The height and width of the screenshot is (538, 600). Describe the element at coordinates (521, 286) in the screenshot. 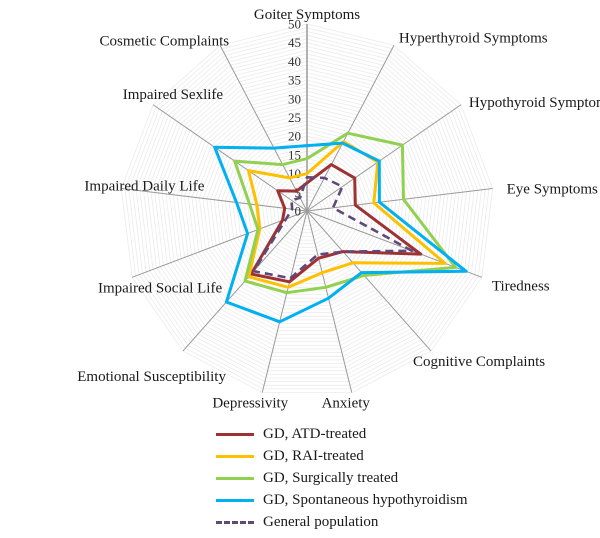

I see `axis-label: Tiredness` at that location.